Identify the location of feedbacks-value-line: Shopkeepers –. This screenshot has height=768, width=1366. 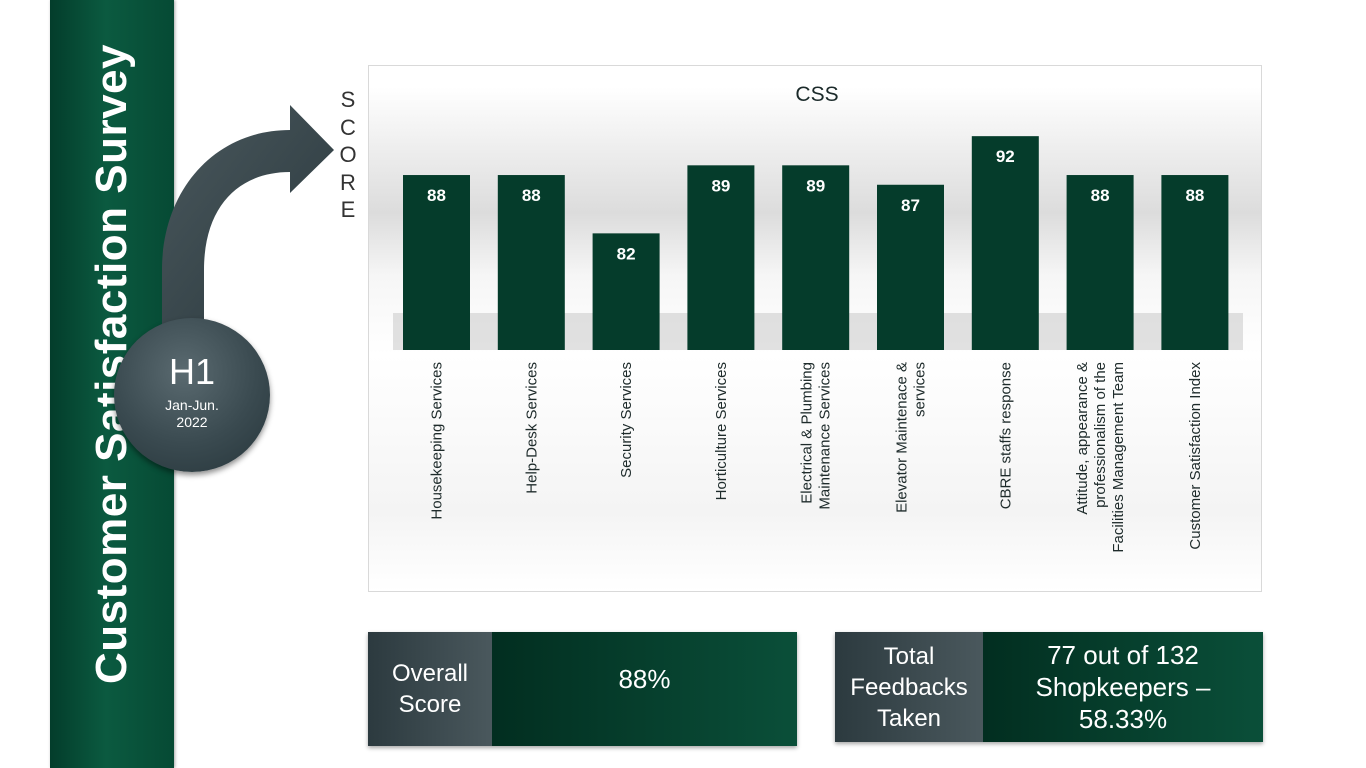
(1123, 687).